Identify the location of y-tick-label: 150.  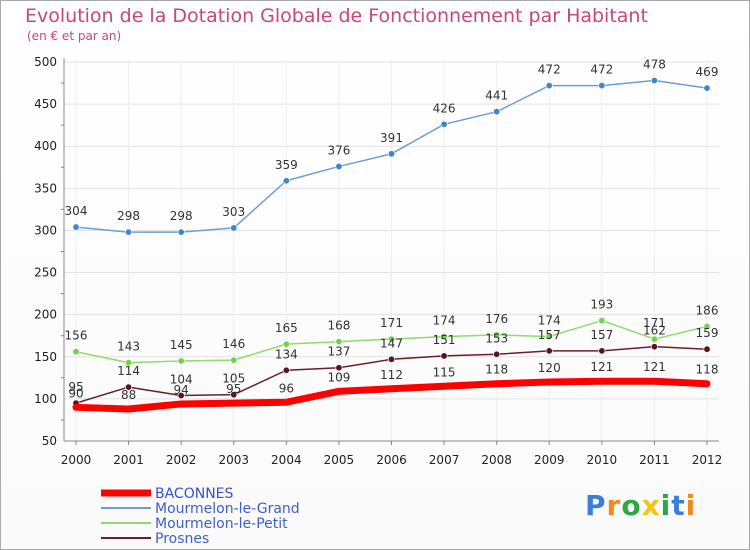
(45, 357).